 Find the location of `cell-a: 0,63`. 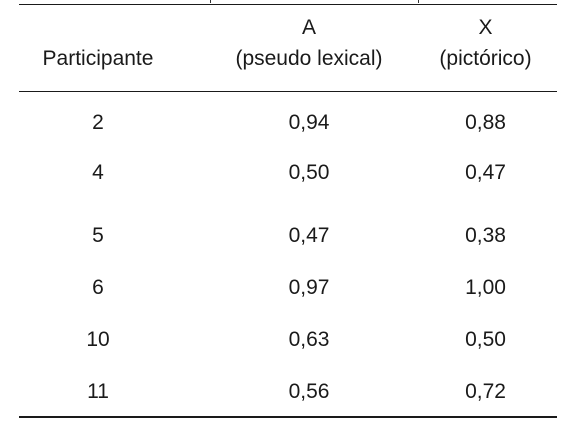

cell-a: 0,63 is located at coordinates (309, 339).